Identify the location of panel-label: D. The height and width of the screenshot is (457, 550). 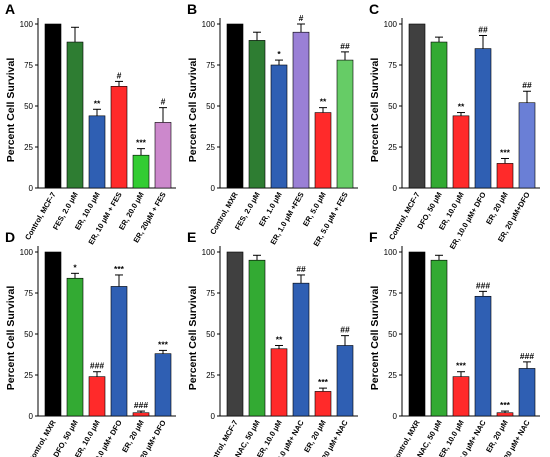
(10, 237).